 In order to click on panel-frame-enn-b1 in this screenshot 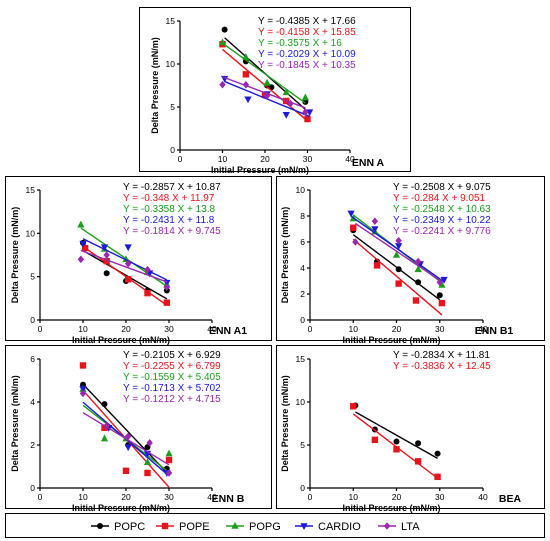, I will do `click(410, 258)`.